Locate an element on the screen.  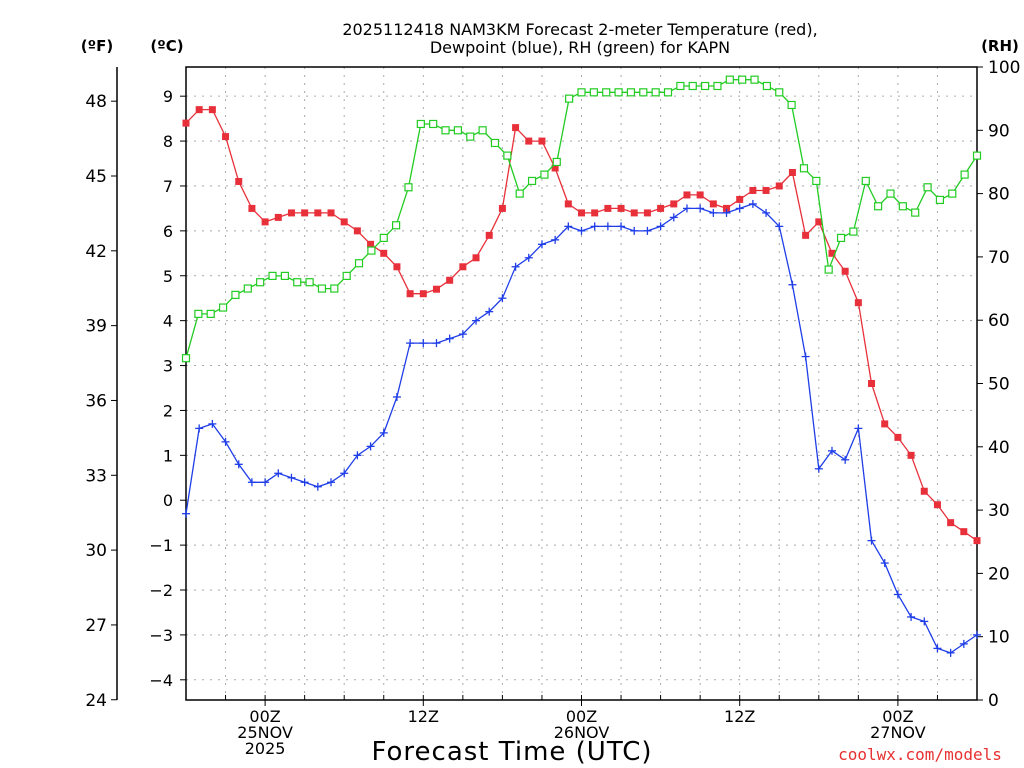
rh-tick-label: 30 is located at coordinates (999, 511).